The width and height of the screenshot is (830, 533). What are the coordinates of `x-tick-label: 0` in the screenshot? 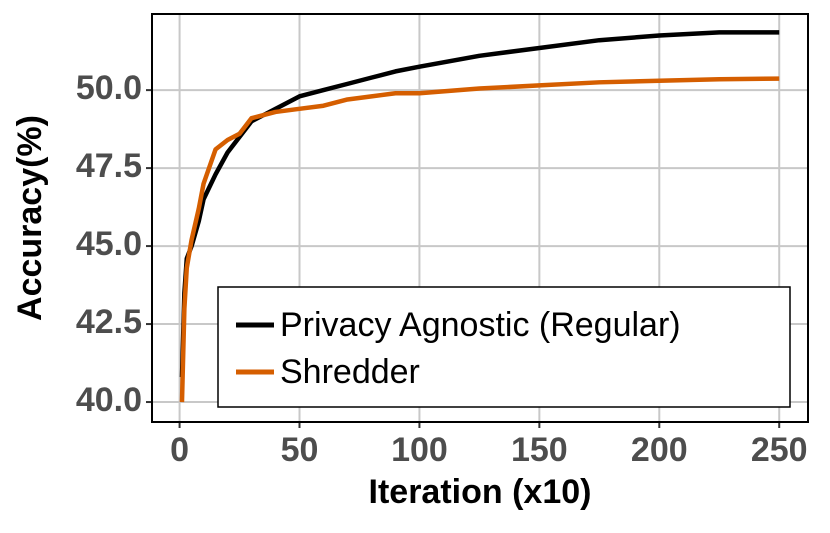 It's located at (179, 450).